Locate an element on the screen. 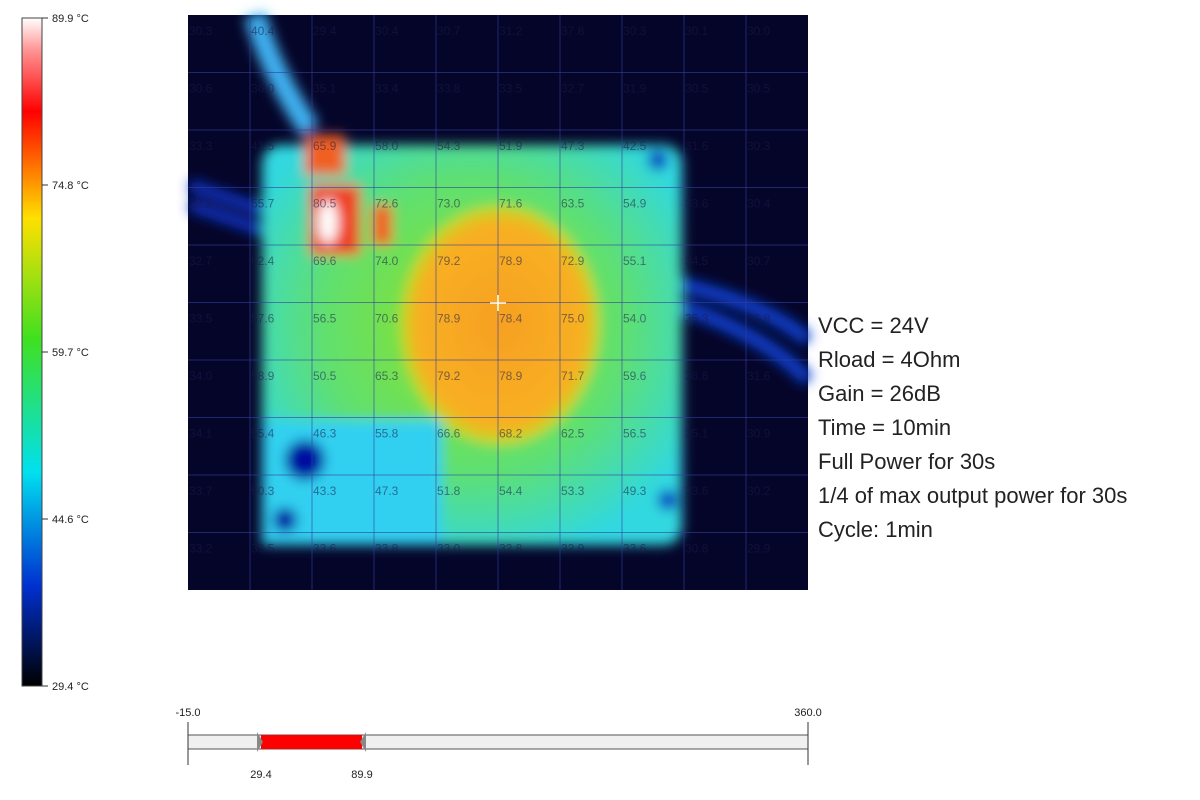  cell-temperature: 32.2 is located at coordinates (201, 204).